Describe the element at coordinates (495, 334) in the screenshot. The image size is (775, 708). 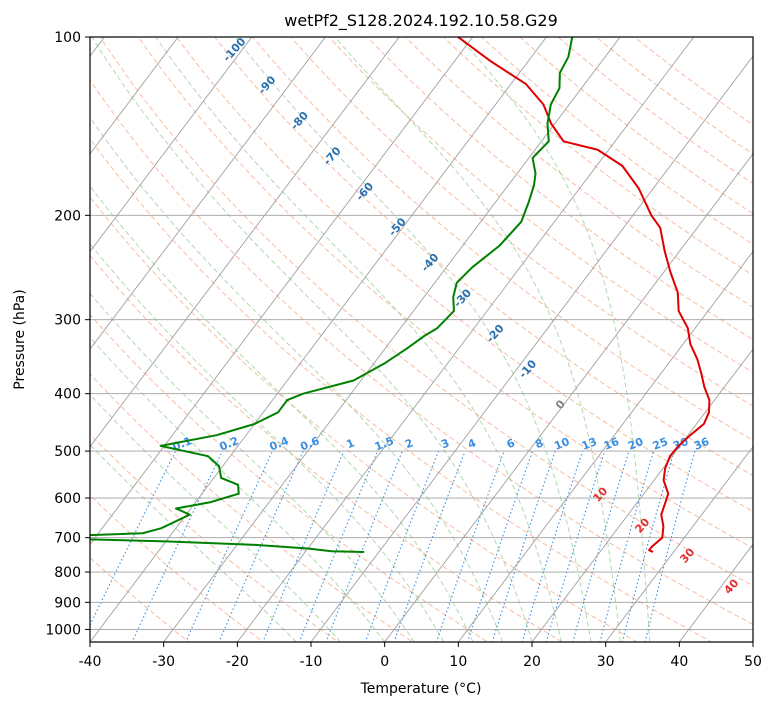
I see `moist-adiabat-label: -20` at that location.